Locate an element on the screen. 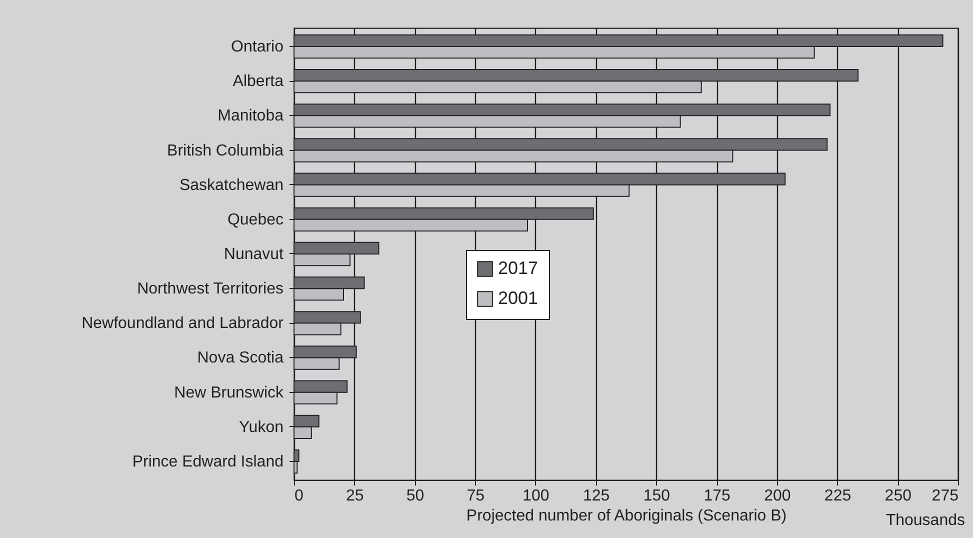  y-tick-label: Newfoundland and Labrador is located at coordinates (183, 323).